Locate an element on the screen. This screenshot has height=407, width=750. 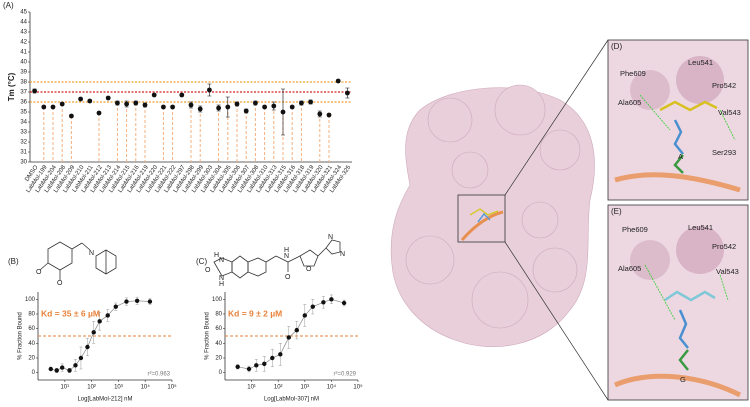
x-tick-label: 10⁴ is located at coordinates (332, 387).